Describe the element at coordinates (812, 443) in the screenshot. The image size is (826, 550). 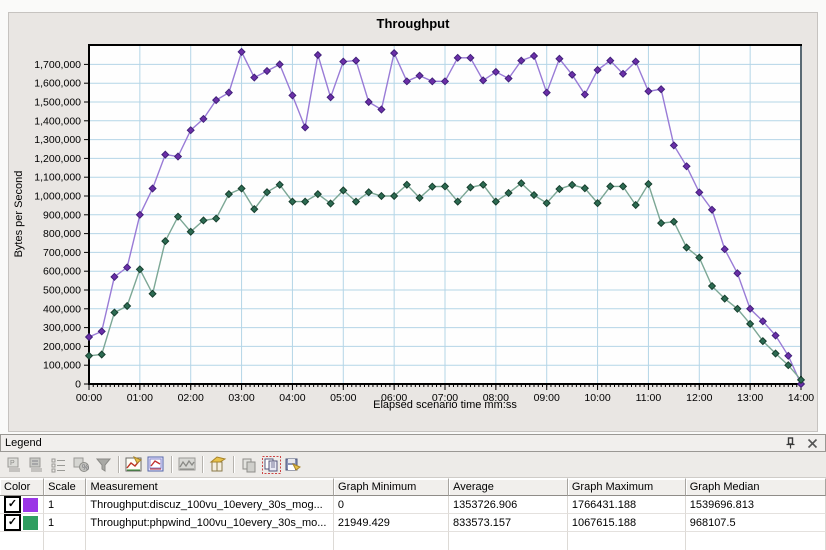
I see `close-icon` at that location.